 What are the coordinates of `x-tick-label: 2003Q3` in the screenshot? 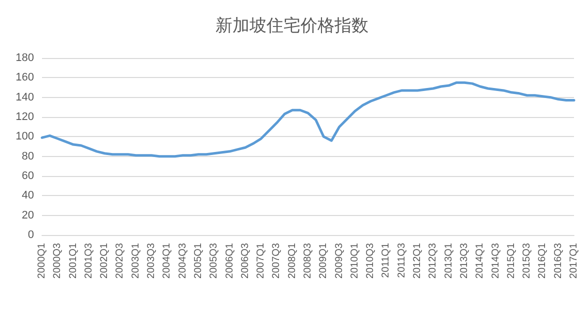 It's located at (152, 260).